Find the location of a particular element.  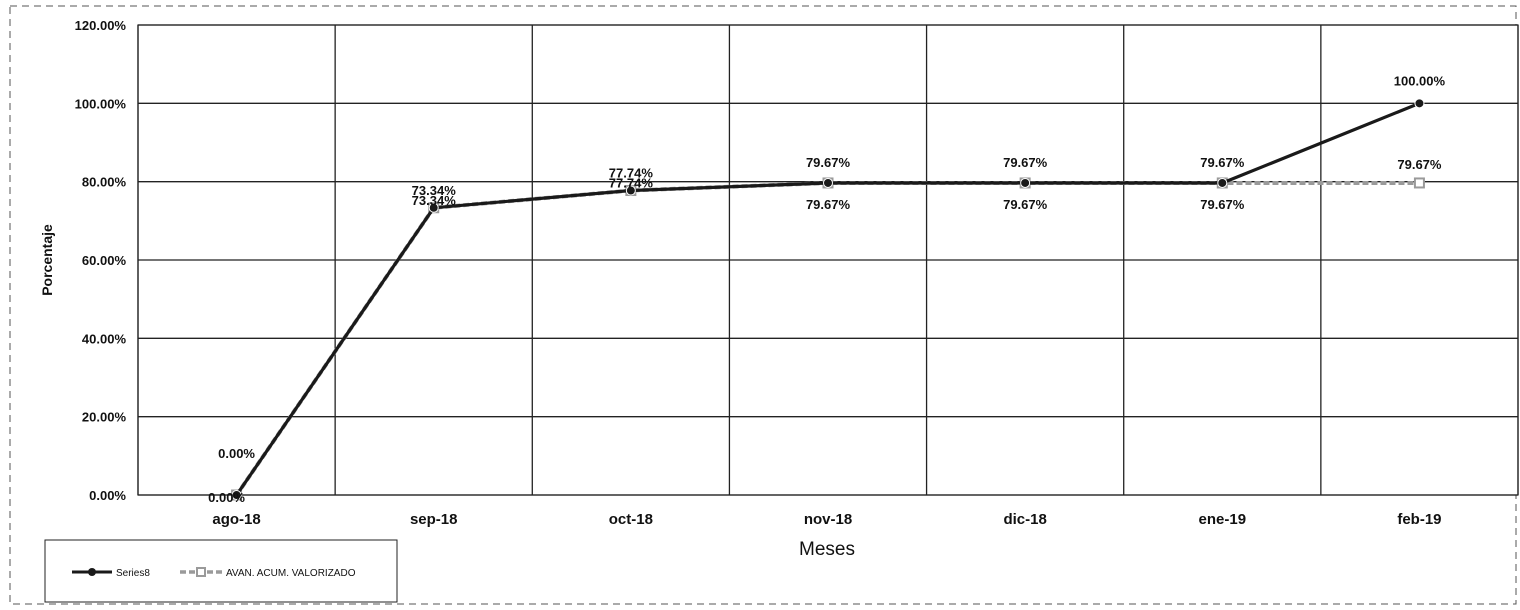

legend-marker-series8 is located at coordinates (92, 572).